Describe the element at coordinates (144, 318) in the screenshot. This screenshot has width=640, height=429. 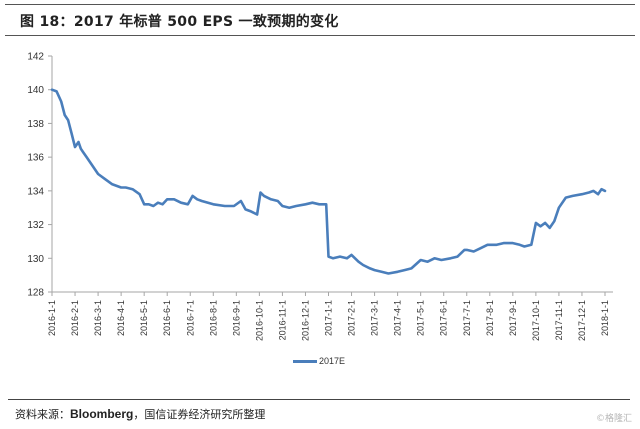
I see `x-tick-label: 2016-5-1` at that location.